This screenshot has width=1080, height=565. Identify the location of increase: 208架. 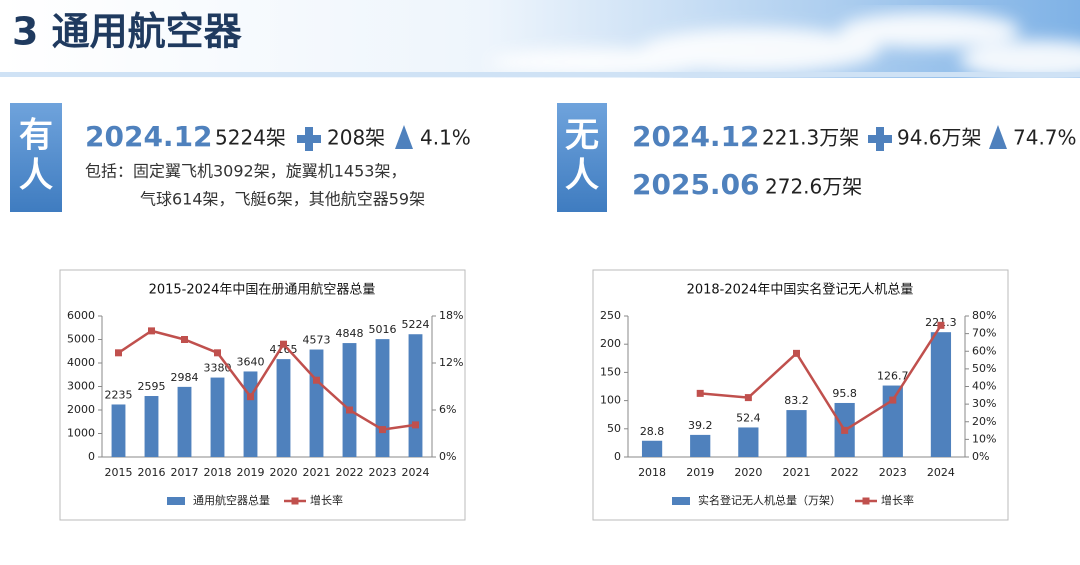
(356, 138).